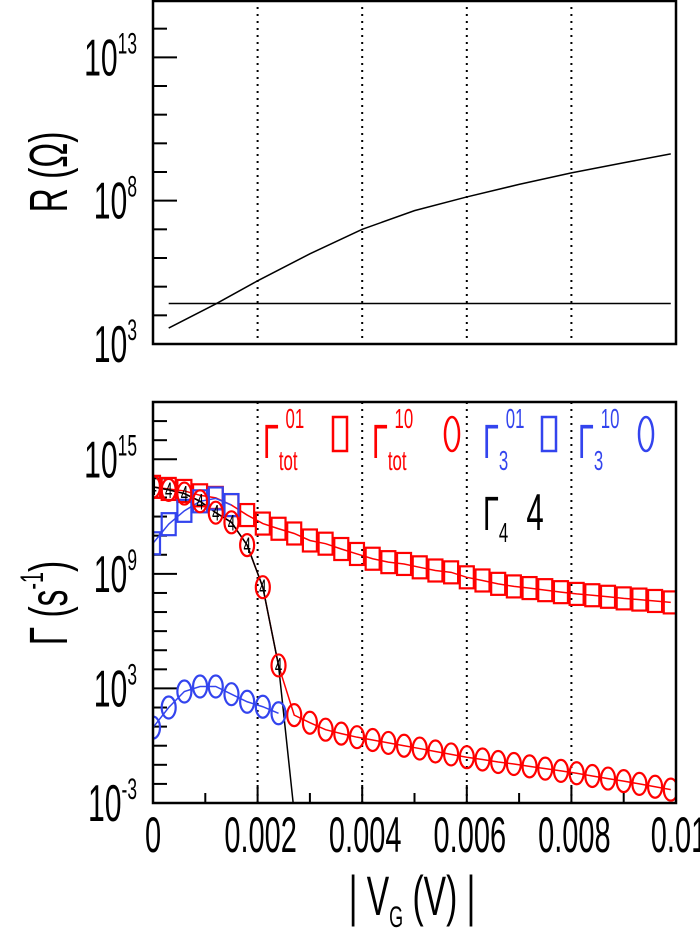  Describe the element at coordinates (549, 434) in the screenshot. I see `legend-square-marker` at that location.